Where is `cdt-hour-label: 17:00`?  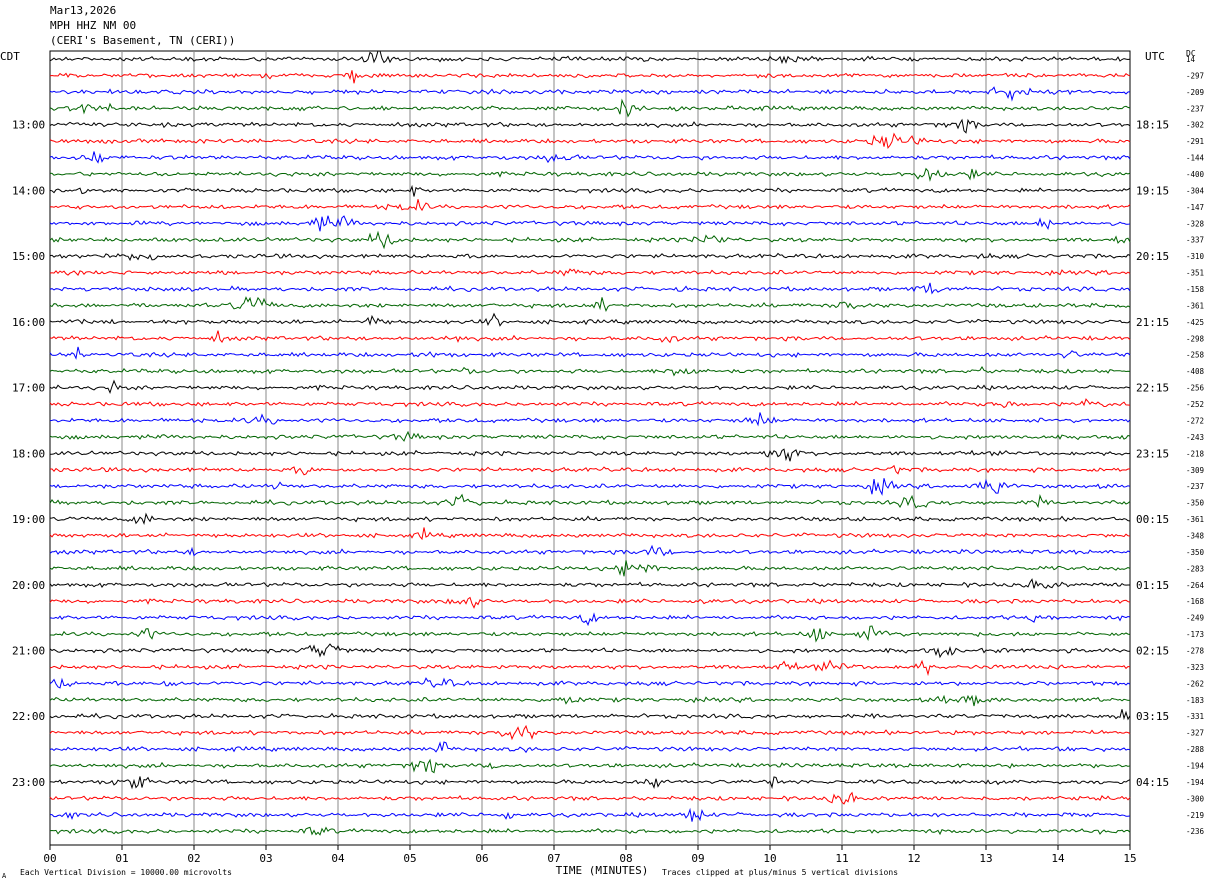
cdt-hour-label: 17:00 is located at coordinates (28, 388).